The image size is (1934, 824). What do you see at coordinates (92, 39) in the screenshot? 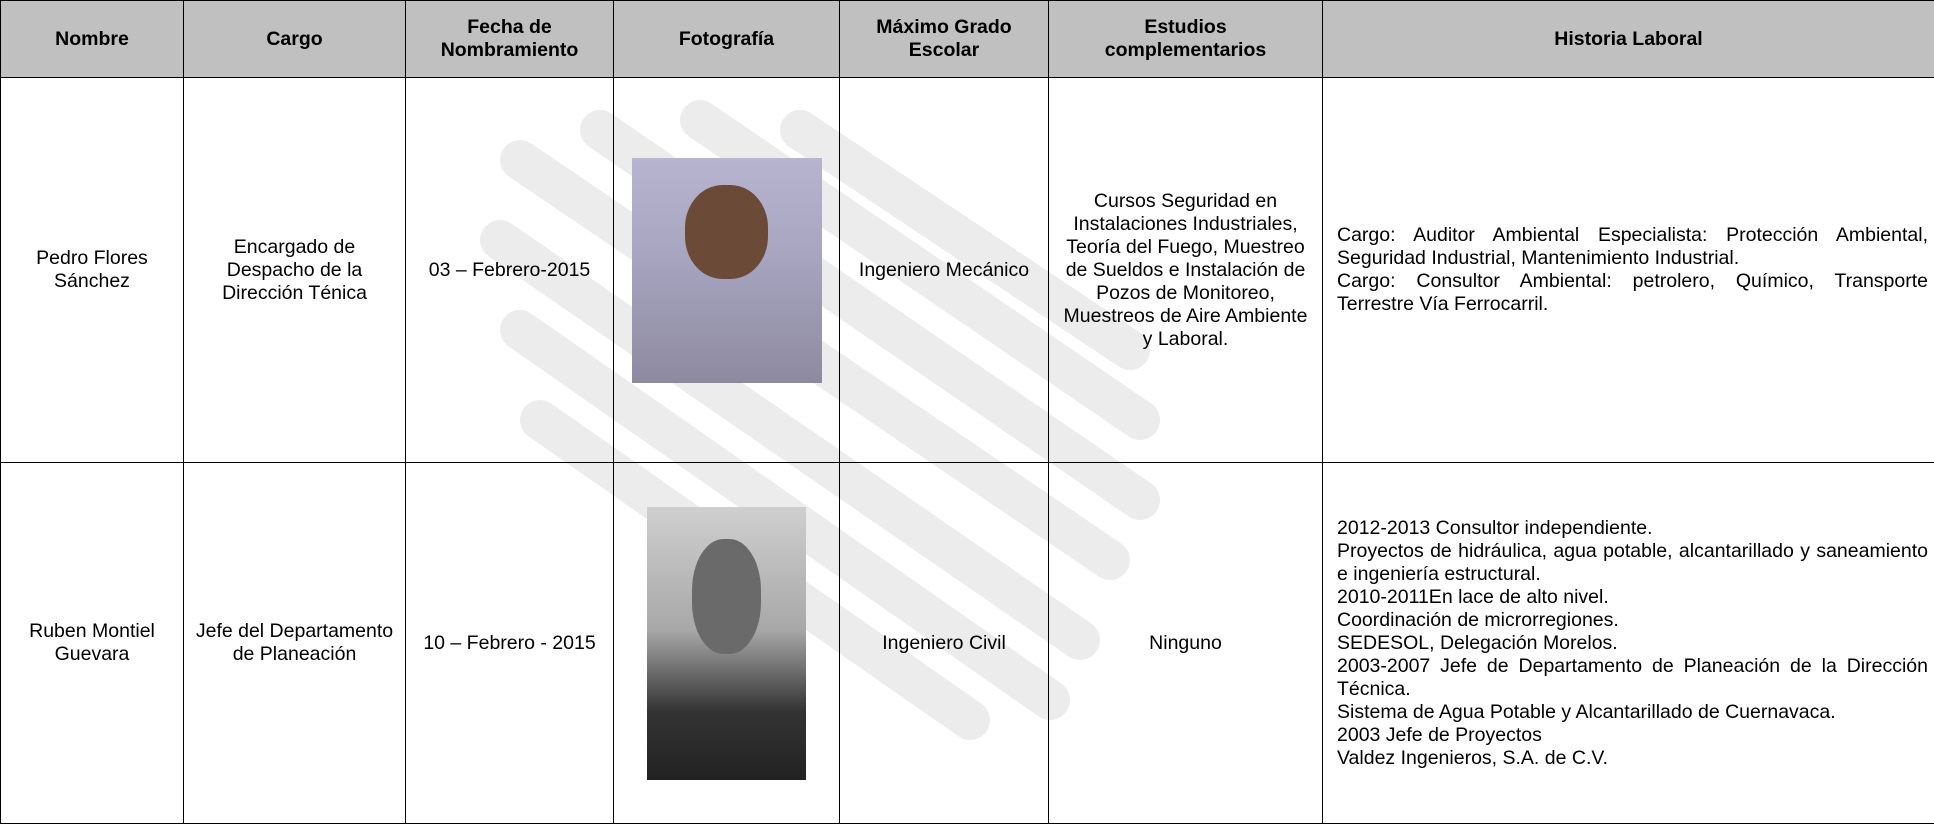
I see `column-header: Nombre` at bounding box center [92, 39].